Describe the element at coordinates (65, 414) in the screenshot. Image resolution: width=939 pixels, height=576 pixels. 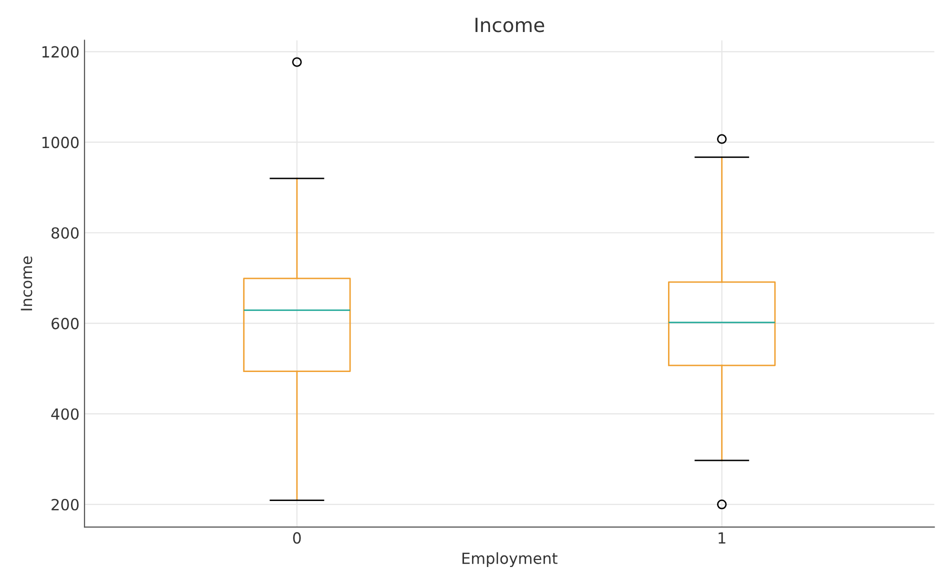
I see `y-tick-label: 400` at that location.